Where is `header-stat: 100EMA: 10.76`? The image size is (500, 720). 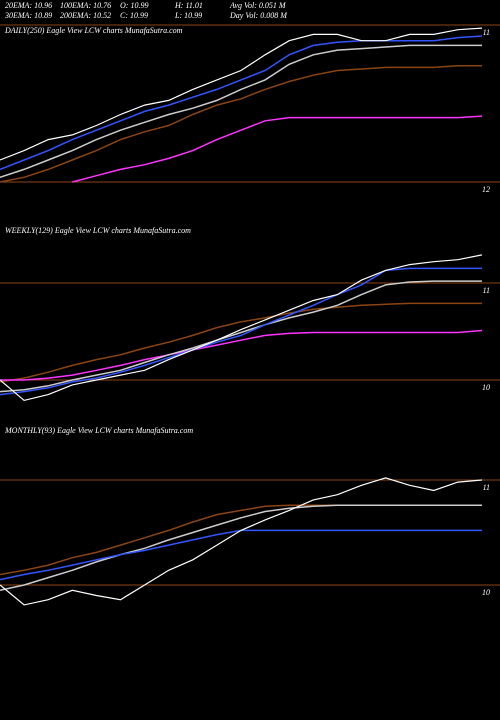
header-stat: 100EMA: 10.76 is located at coordinates (85, 5).